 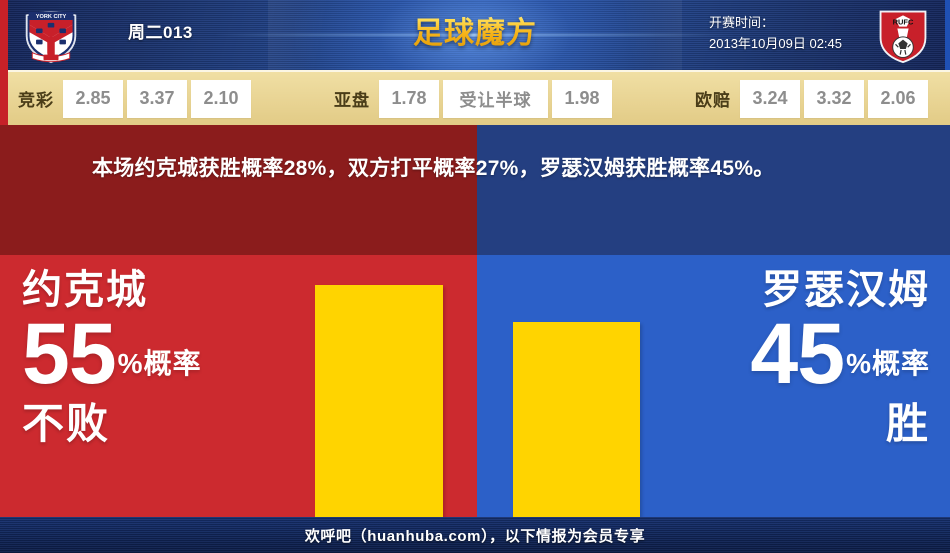 I want to click on odds-cell-european-away: 2.06, so click(x=898, y=98).